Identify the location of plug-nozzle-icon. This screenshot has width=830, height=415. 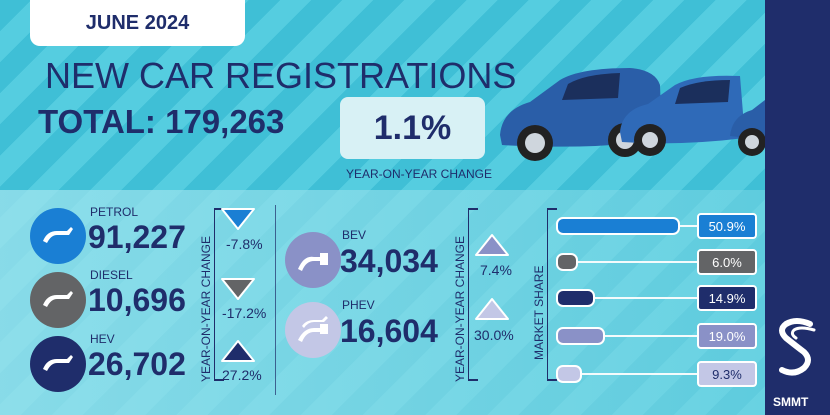
(313, 330).